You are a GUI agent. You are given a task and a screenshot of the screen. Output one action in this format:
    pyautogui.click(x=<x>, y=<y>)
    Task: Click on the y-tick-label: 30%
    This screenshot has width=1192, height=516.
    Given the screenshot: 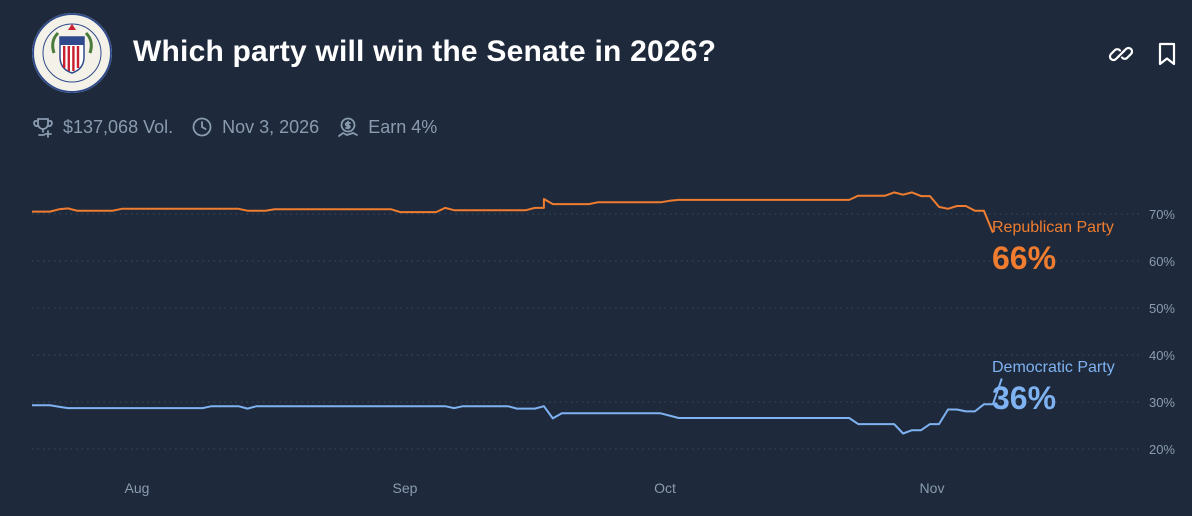 What is the action you would take?
    pyautogui.click(x=1162, y=402)
    